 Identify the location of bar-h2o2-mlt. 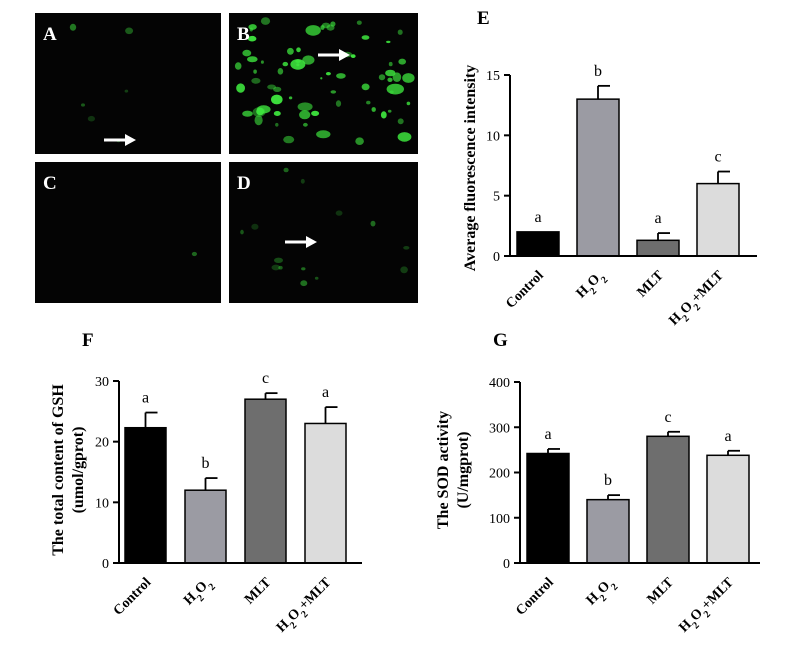
(728, 509).